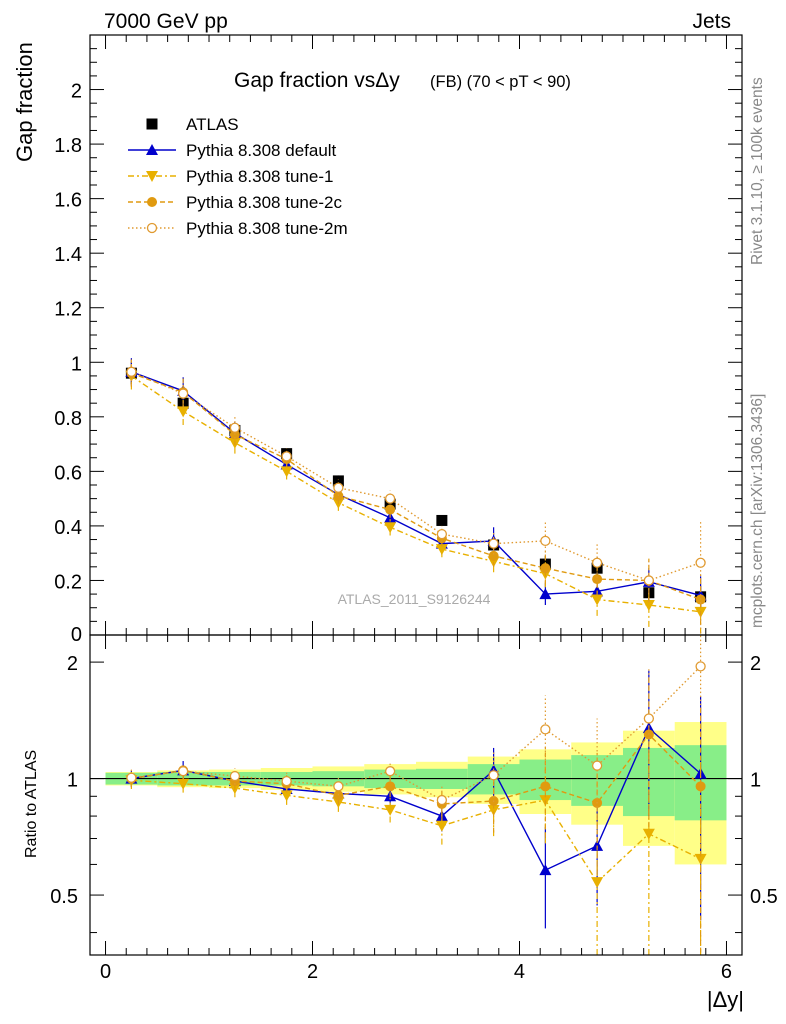 Image resolution: width=786 pixels, height=1024 pixels. Describe the element at coordinates (757, 511) in the screenshot. I see `mcplots-label: mcplots.cern.ch [arXiv:1306.3436]` at that location.